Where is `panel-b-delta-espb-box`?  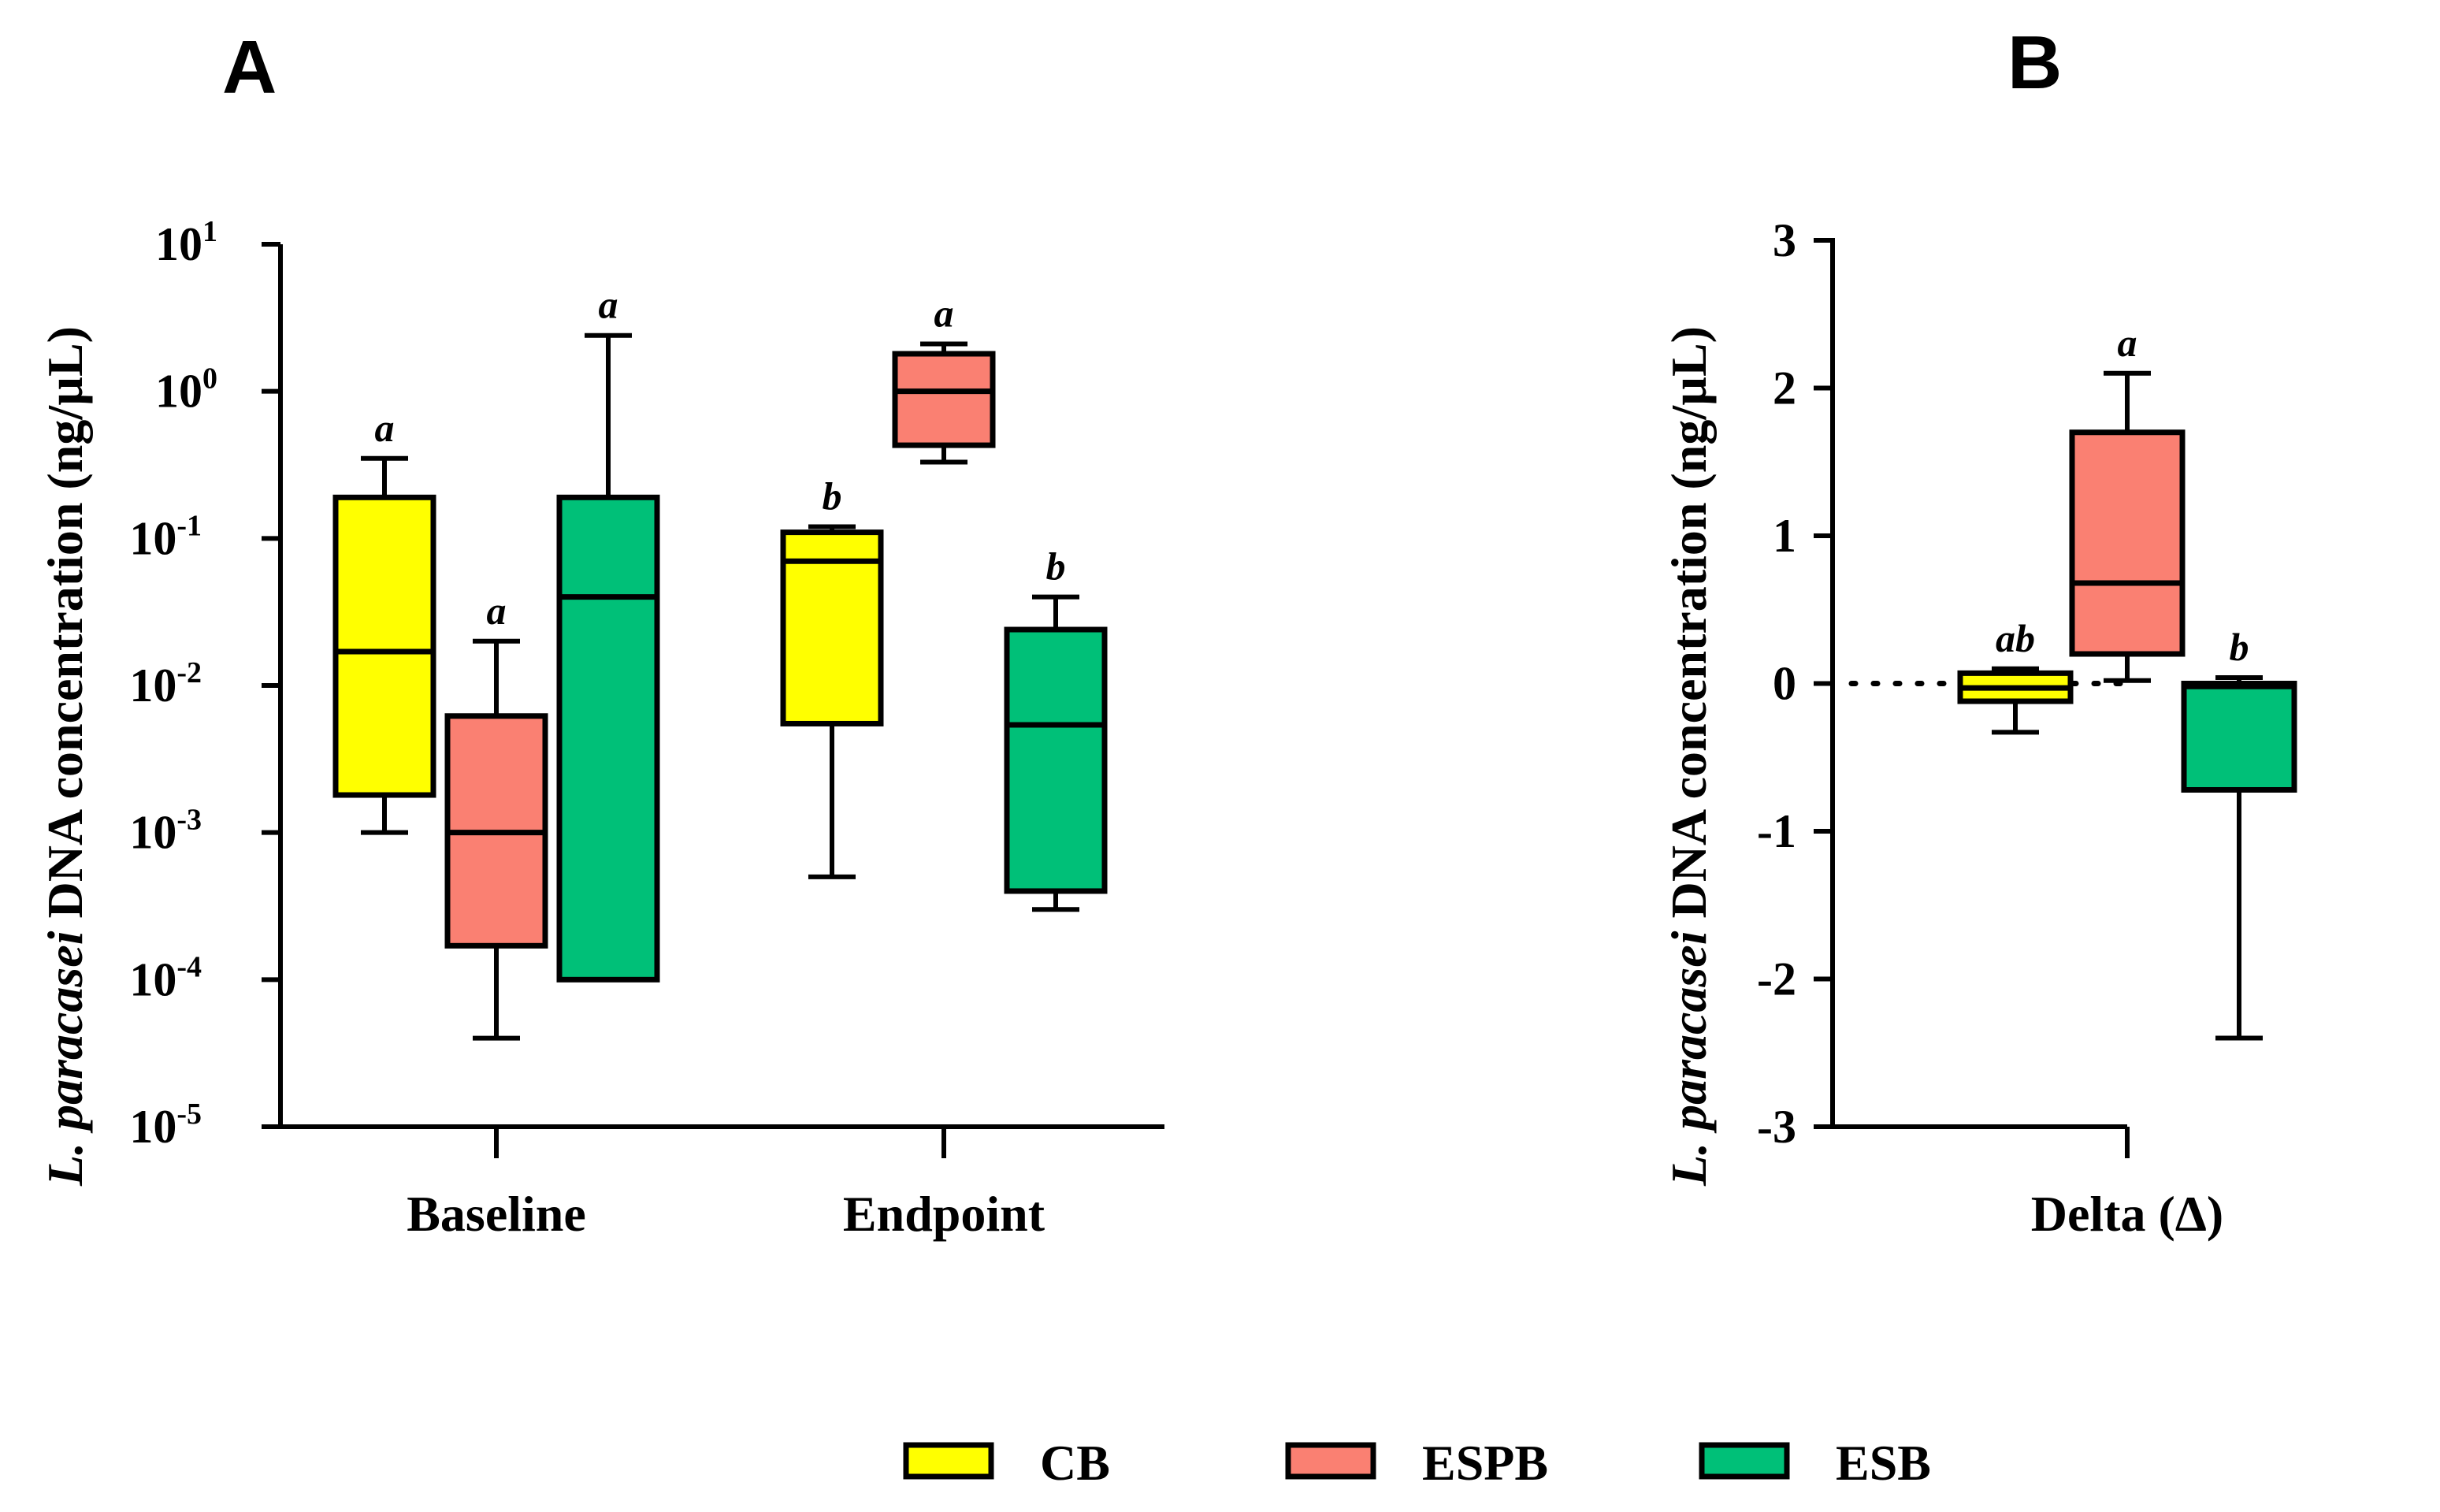 panel-b-delta-espb-box is located at coordinates (2127, 543).